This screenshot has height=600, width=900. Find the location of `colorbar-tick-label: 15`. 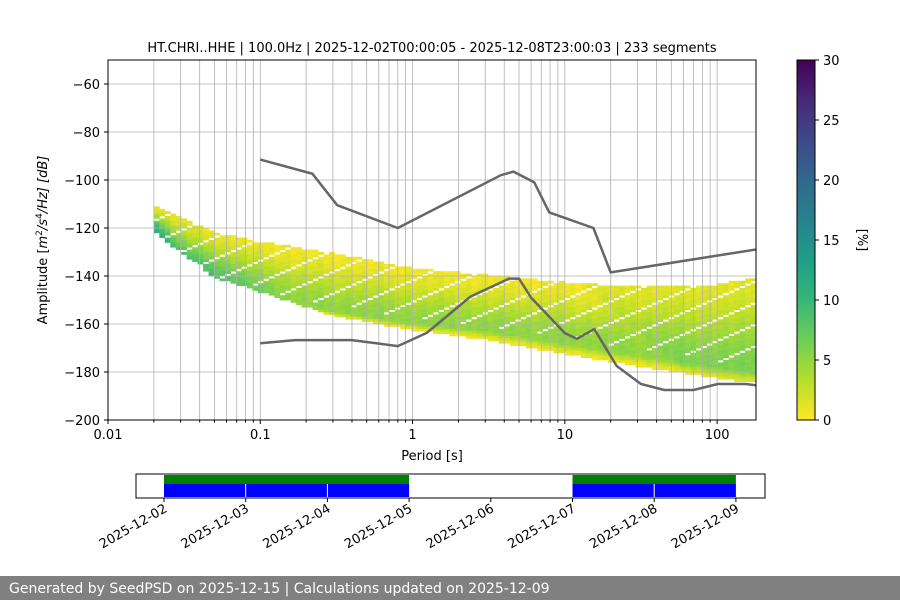

colorbar-tick-label: 15 is located at coordinates (831, 241).